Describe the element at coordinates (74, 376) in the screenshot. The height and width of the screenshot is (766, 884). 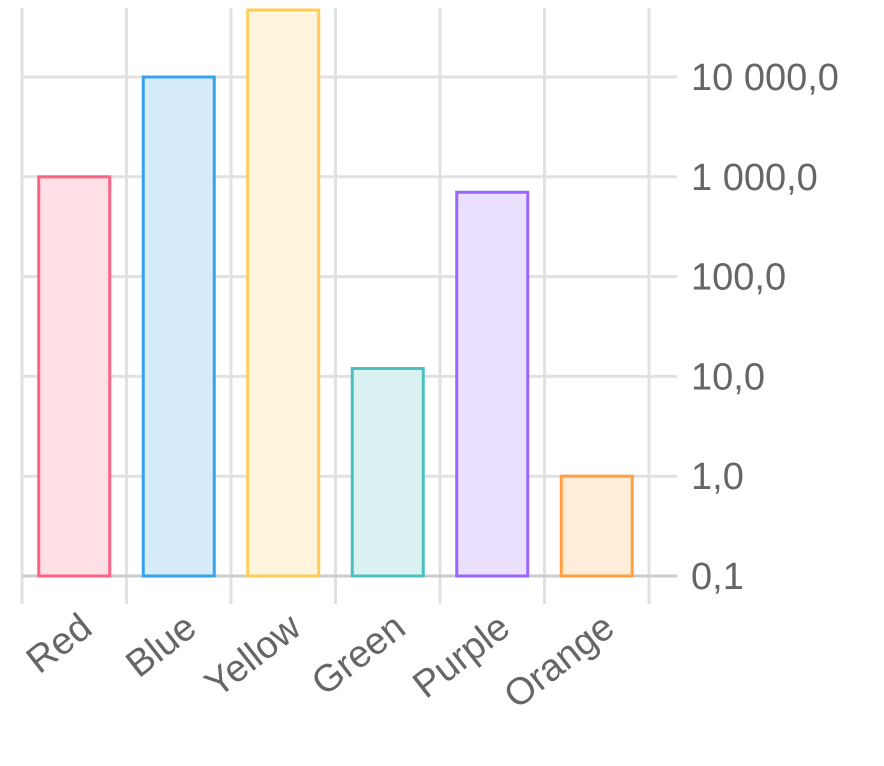
I see `bar-red` at that location.